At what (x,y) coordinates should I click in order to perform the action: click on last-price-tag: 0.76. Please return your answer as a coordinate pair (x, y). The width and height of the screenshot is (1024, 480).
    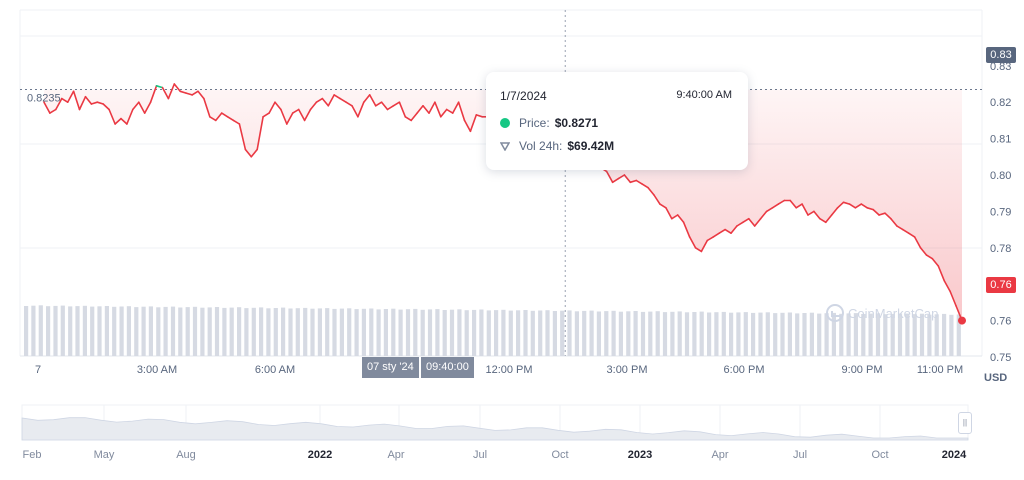
    Looking at the image, I should click on (1001, 285).